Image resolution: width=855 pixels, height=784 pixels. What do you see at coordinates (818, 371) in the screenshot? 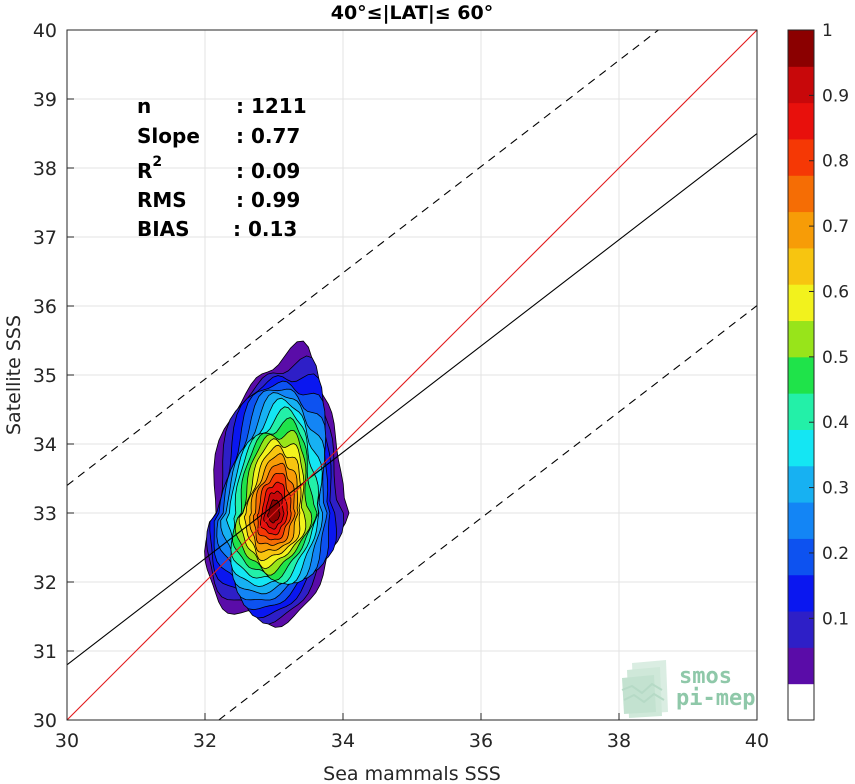
I see `colorbar: 0.1 0.2 0.3 0.4 0.5 0.6 0.7 0.8 0.9 1` at bounding box center [818, 371].